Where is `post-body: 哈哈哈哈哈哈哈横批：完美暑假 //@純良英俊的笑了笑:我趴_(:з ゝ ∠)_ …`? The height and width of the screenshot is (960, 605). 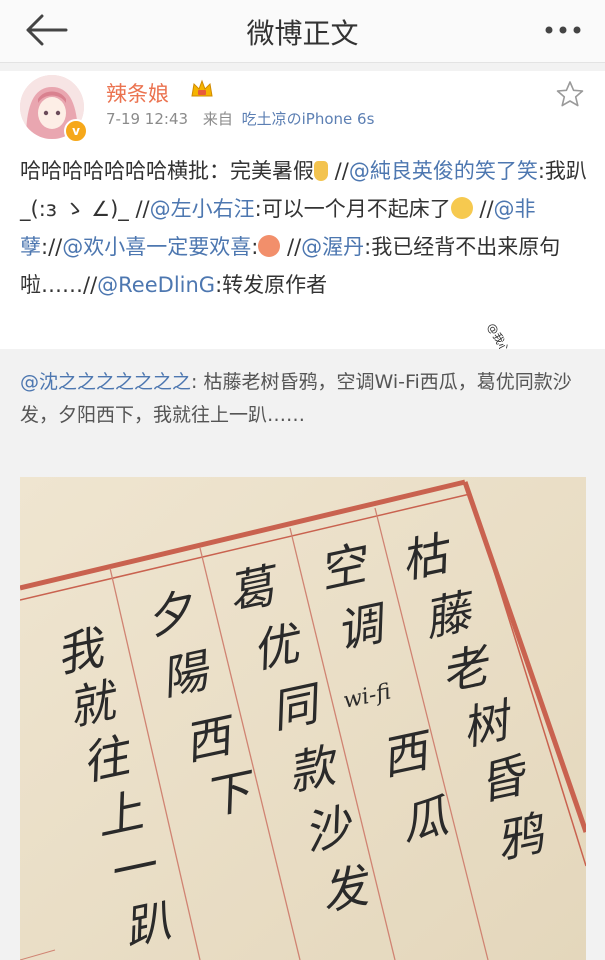 post-body: 哈哈哈哈哈哈哈横批：完美暑假 //@純良英俊的笑了笑:我趴_(:з ゝ ∠)_ … is located at coordinates (305, 228).